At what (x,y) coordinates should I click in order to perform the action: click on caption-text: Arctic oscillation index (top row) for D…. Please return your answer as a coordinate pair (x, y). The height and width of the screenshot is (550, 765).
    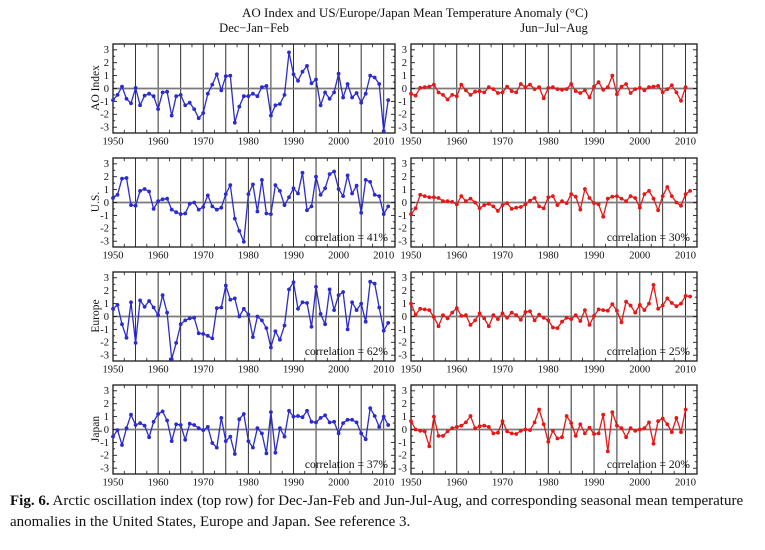
    Looking at the image, I should click on (377, 511).